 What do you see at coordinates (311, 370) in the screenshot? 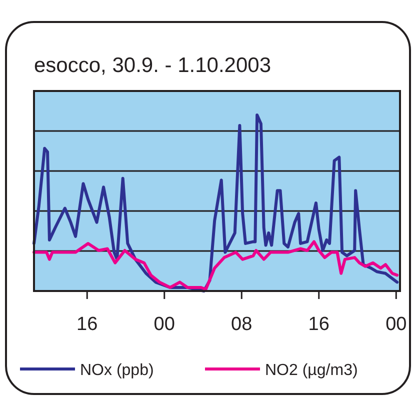
I see `legend-label: NO2 (µg/m3)` at bounding box center [311, 370].